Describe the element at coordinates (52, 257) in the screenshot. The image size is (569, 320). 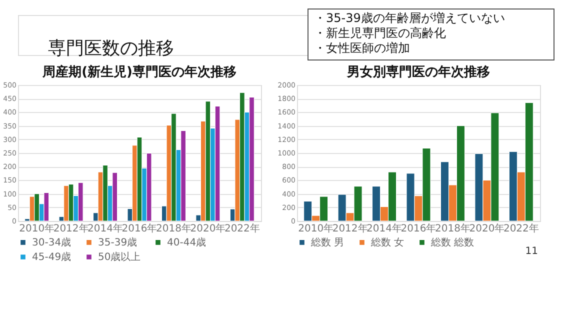
I see `legend-label: 45-49歳` at that location.